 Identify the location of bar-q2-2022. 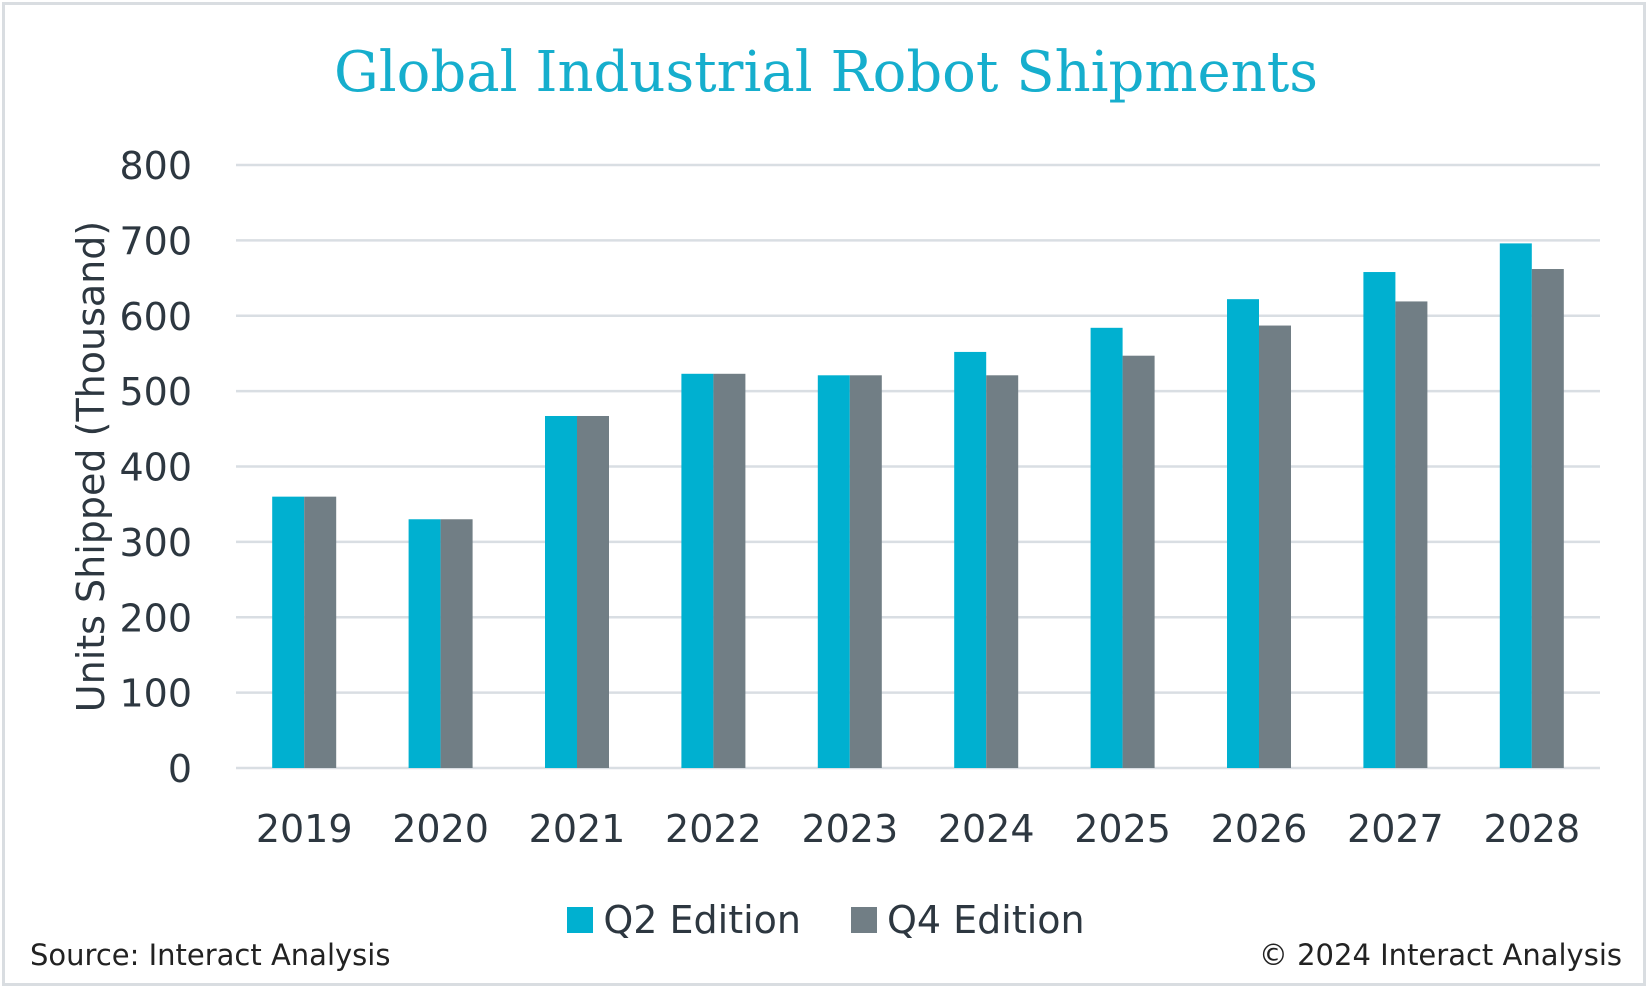
(697, 570).